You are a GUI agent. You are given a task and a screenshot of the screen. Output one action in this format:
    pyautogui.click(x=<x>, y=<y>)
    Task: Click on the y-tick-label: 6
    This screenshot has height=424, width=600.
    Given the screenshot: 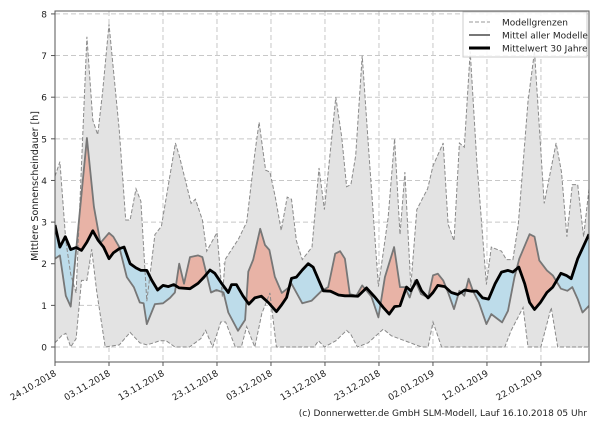 What is the action you would take?
    pyautogui.click(x=44, y=99)
    